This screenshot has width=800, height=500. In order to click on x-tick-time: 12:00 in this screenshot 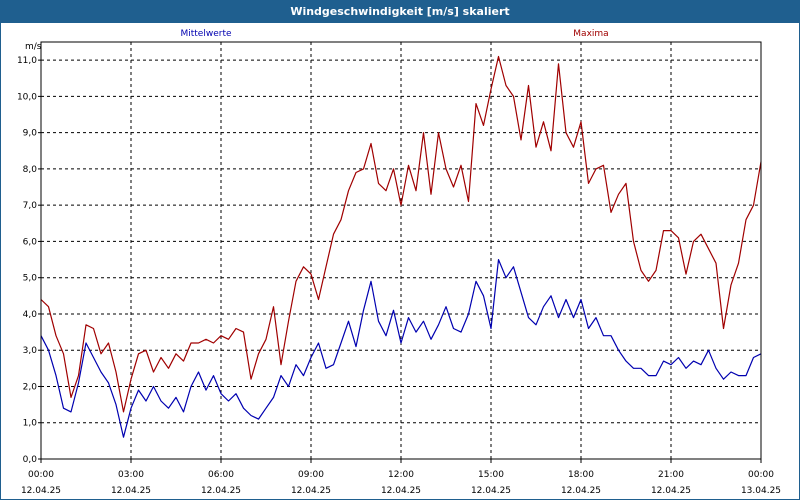, I will do `click(401, 475)`.